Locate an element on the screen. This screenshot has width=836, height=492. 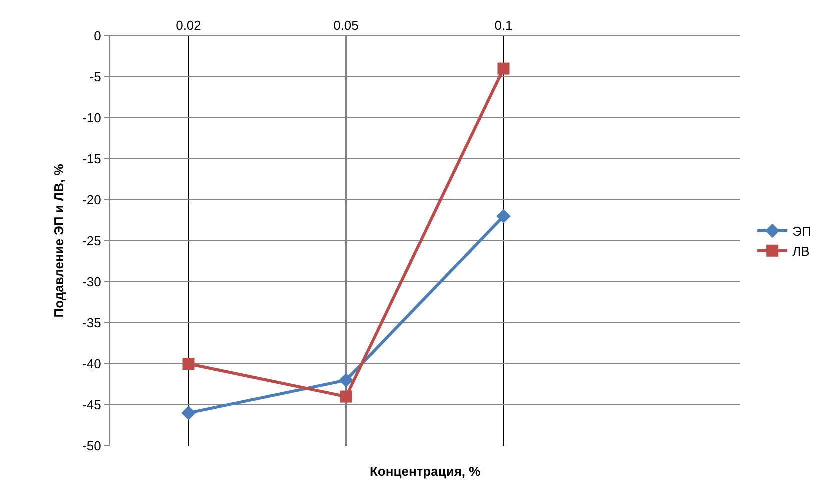
y-tick-label: -20 is located at coordinates (92, 200).